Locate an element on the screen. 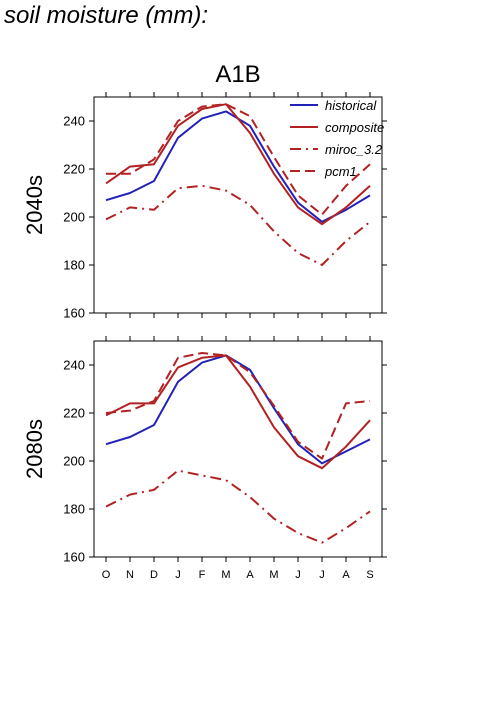 This screenshot has height=709, width=501. x-tick-label: N is located at coordinates (130, 575).